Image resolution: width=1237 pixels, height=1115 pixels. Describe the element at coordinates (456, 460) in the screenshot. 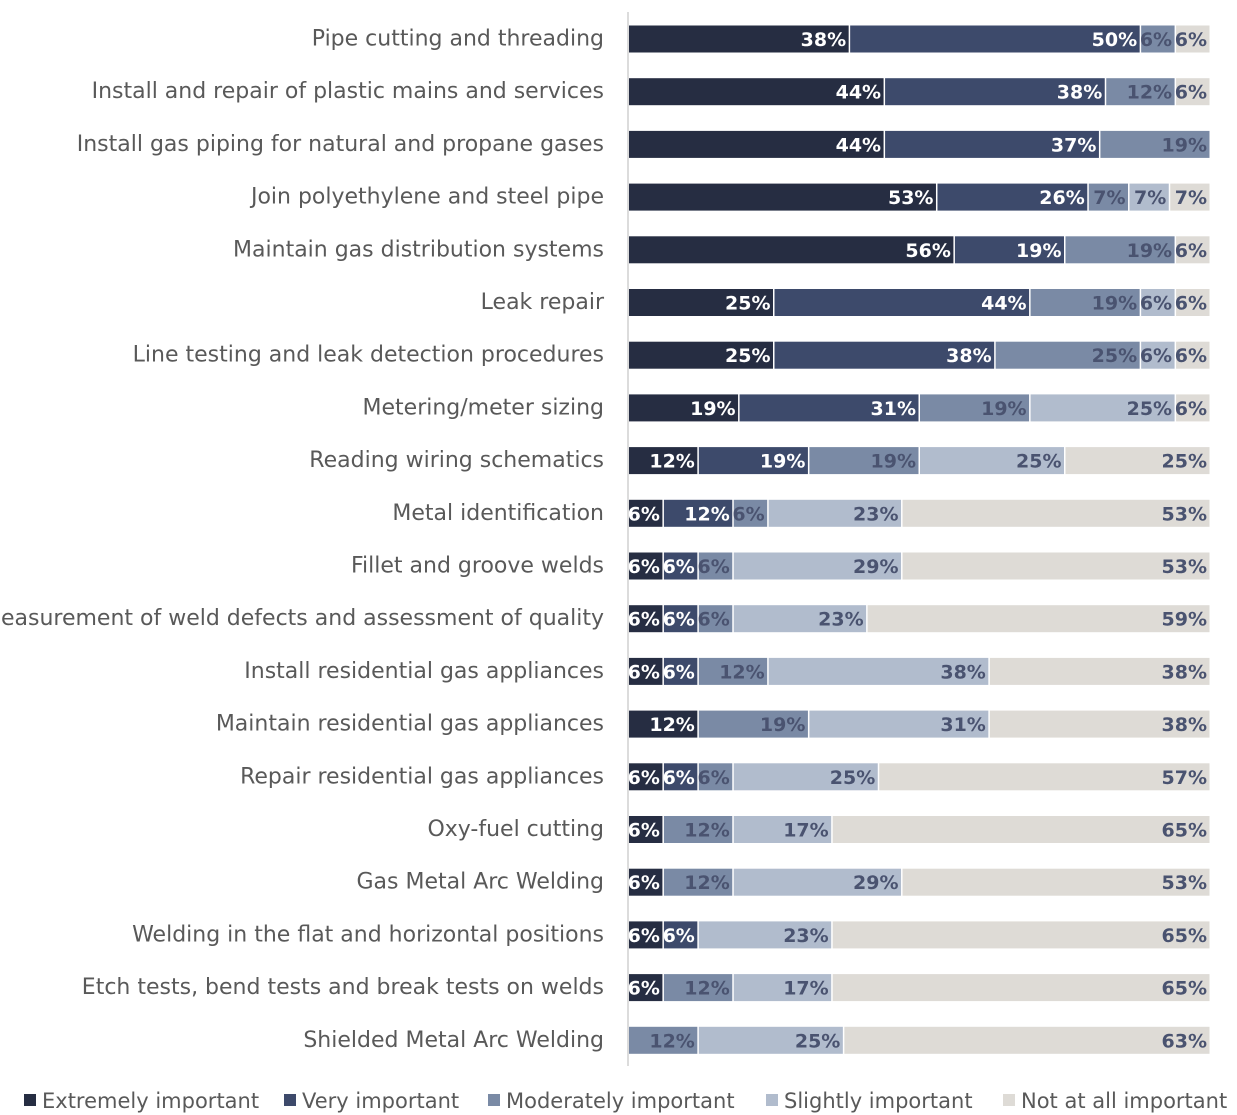

I see `category-label: Reading wiring schematics` at that location.